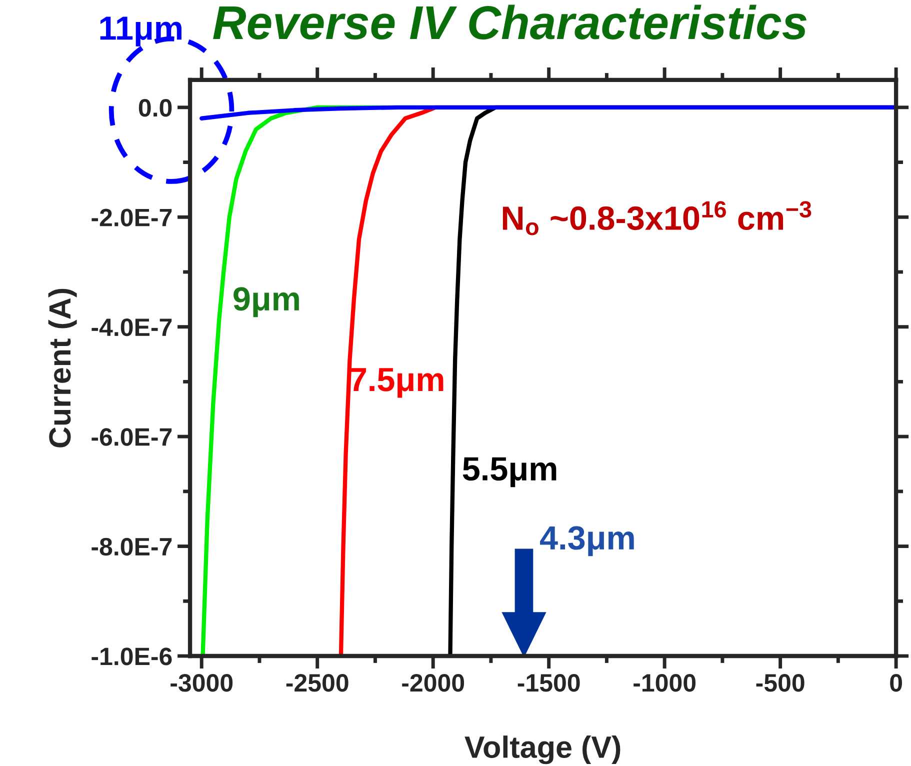  What do you see at coordinates (397, 383) in the screenshot?
I see `series-label: 7.5μm` at bounding box center [397, 383].